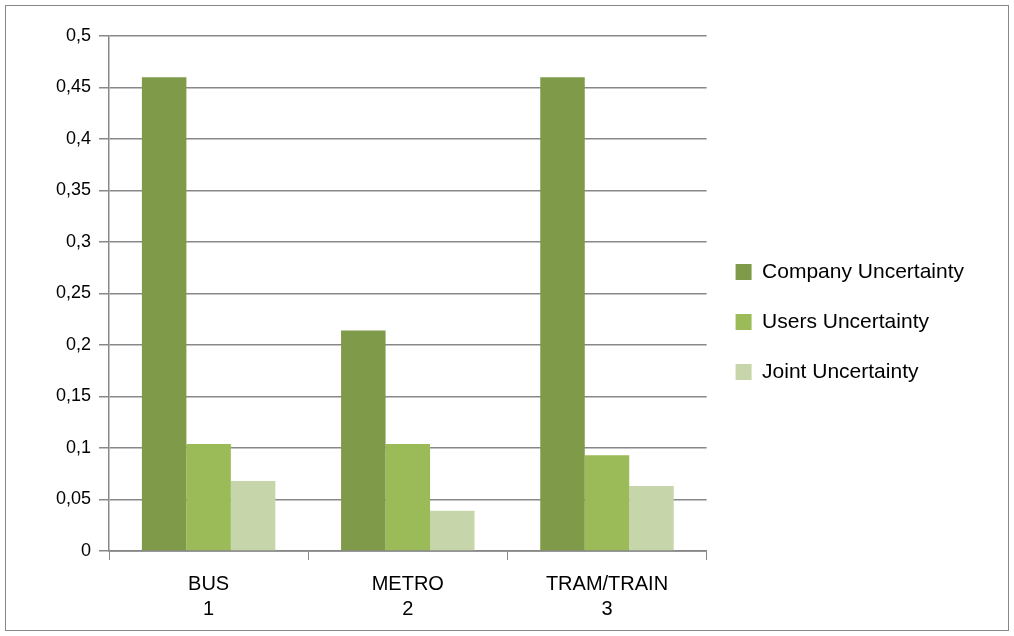 The height and width of the screenshot is (636, 1014). Describe the element at coordinates (79, 446) in the screenshot. I see `y-tick-label: 0,1` at that location.